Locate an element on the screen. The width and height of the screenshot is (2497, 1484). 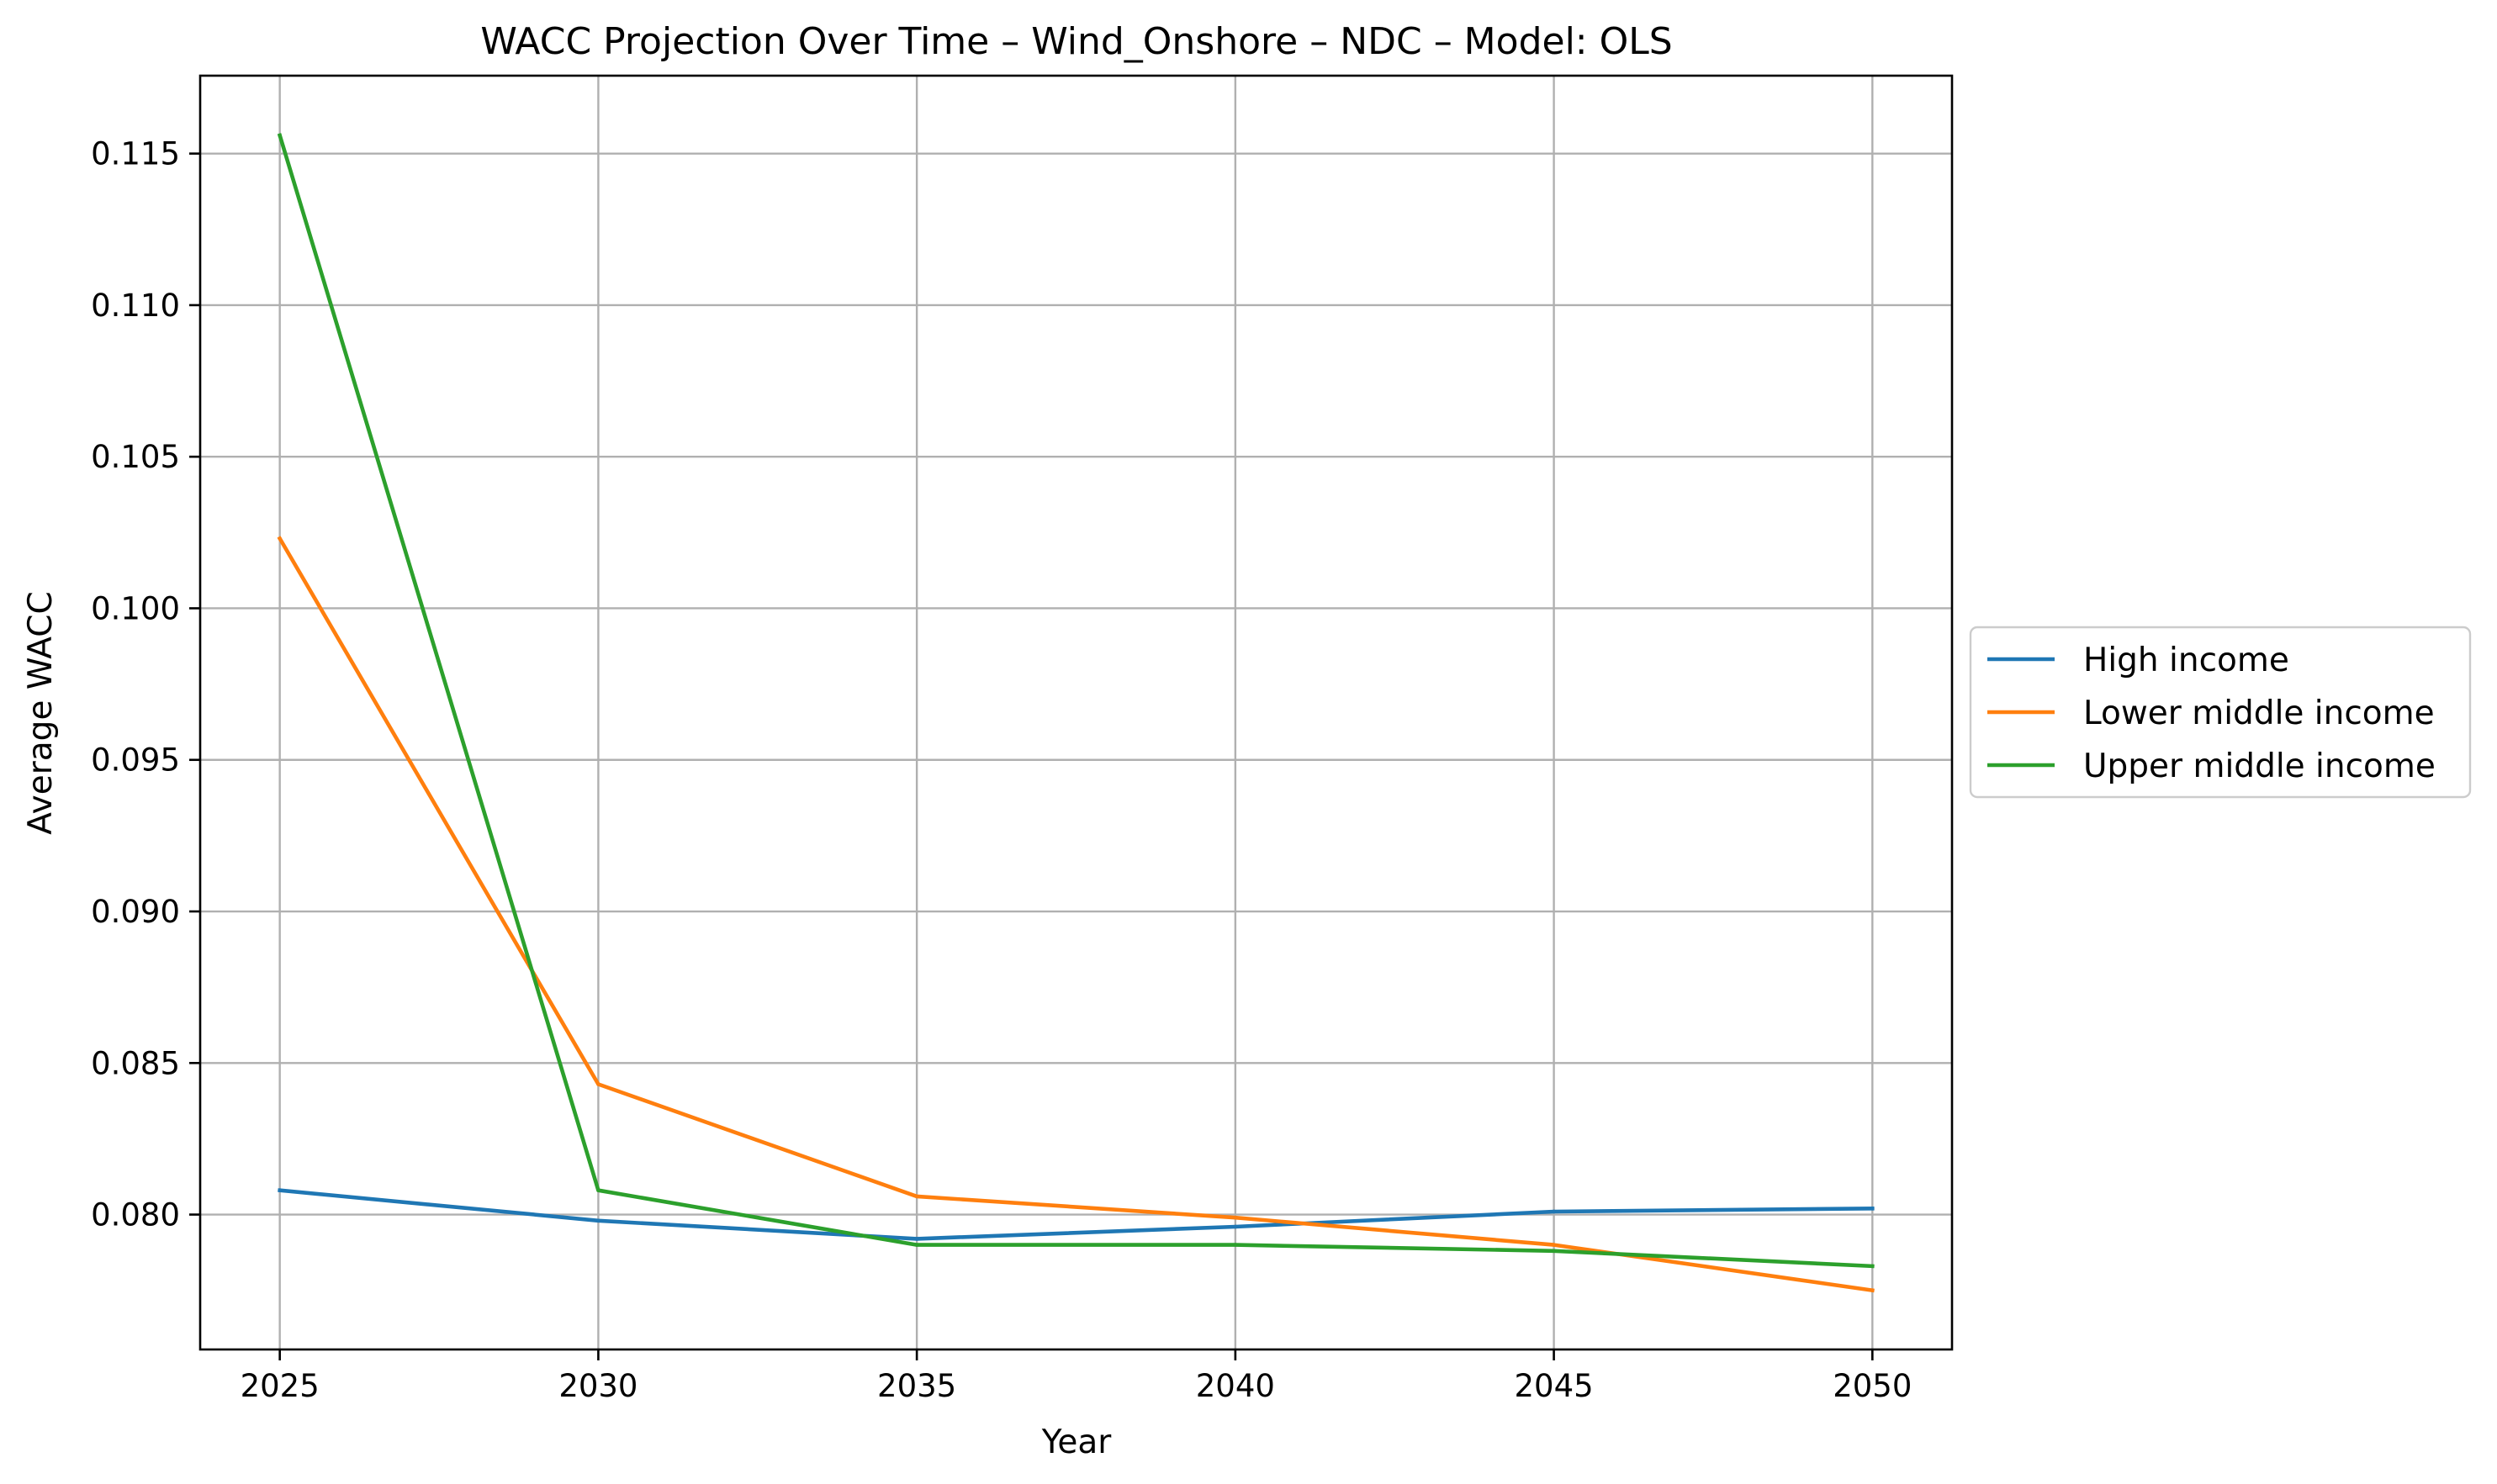
x-axis-ticks: 2025 2030 2035 2040 2045 2050 is located at coordinates (1076, 1376).